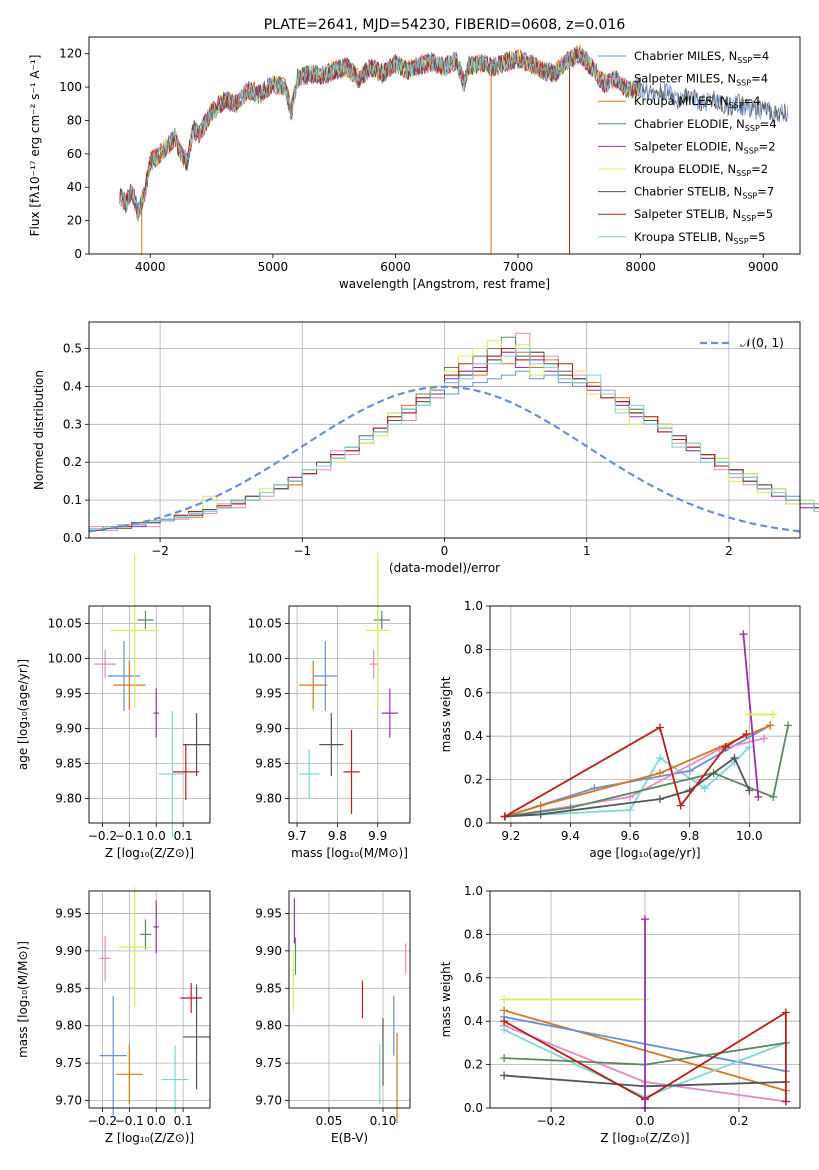  What do you see at coordinates (183, 1121) in the screenshot?
I see `x-tick-label: 0.1` at bounding box center [183, 1121].